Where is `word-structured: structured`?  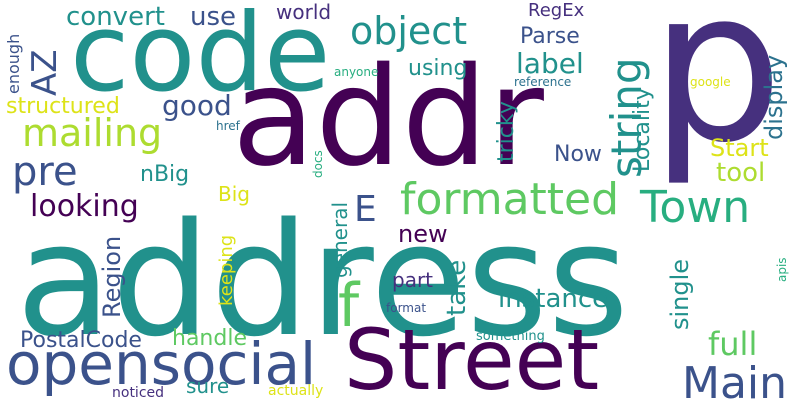
word-structured: structured is located at coordinates (63, 106).